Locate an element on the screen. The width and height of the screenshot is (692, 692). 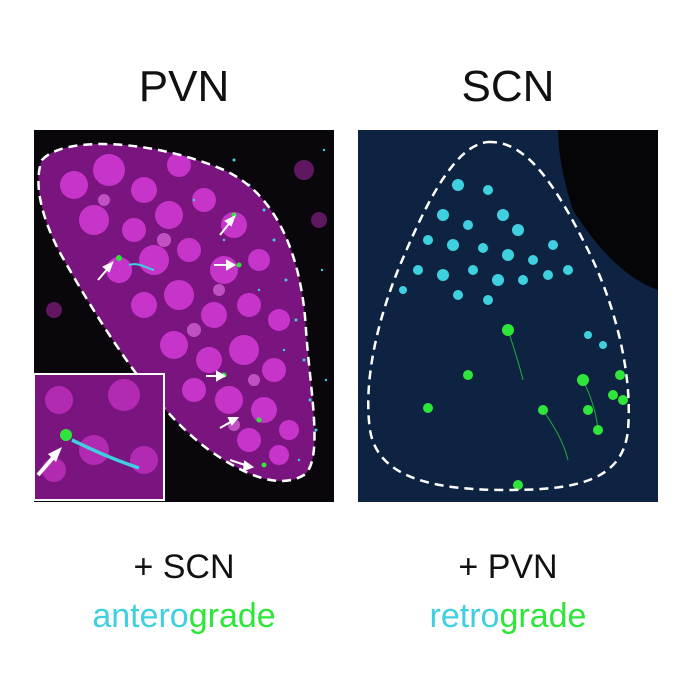
scn-cyan-cells is located at coordinates (503, 264).